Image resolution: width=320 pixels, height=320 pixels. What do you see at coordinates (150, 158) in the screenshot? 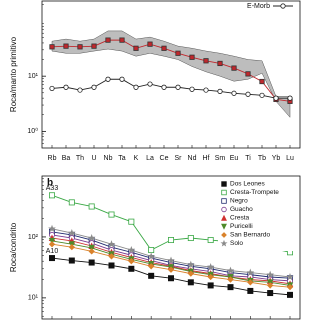
I see `x-tick-label: La` at bounding box center [150, 158].